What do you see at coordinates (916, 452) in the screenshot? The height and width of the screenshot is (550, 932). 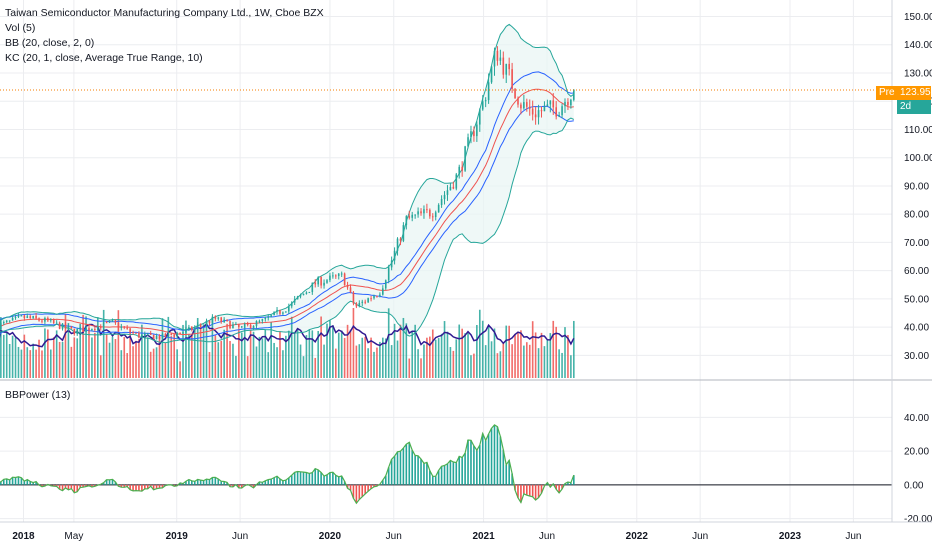 I see `bbpower-axis-tick-label: 20.00` at bounding box center [916, 452].